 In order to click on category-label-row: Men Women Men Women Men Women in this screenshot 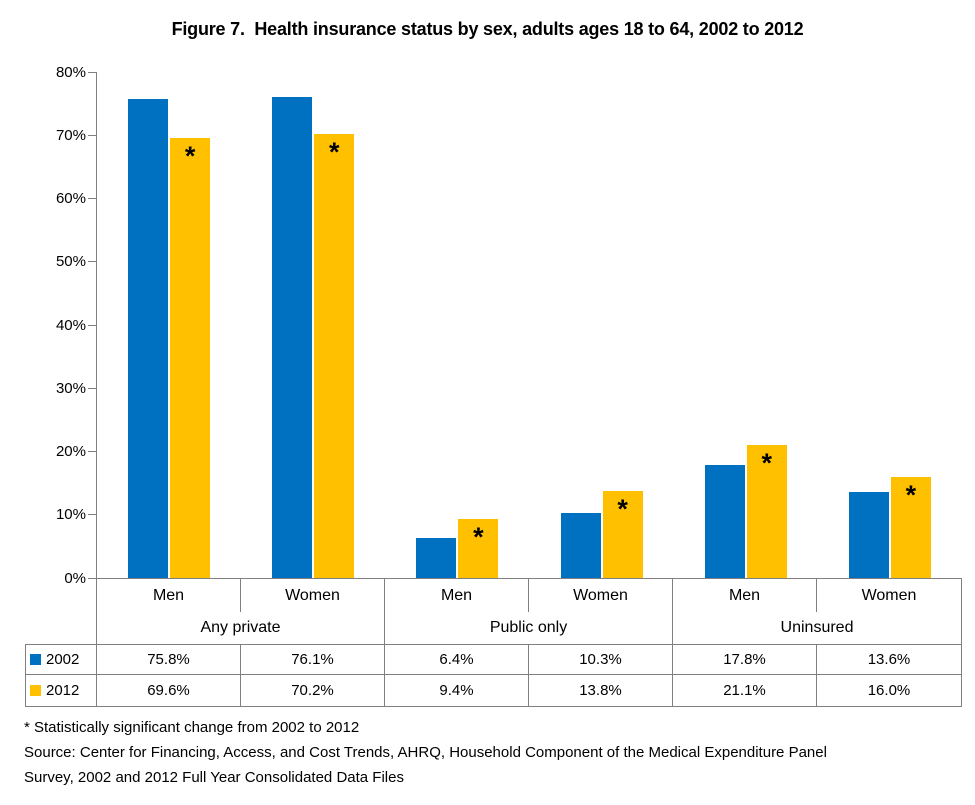, I will do `click(494, 595)`.